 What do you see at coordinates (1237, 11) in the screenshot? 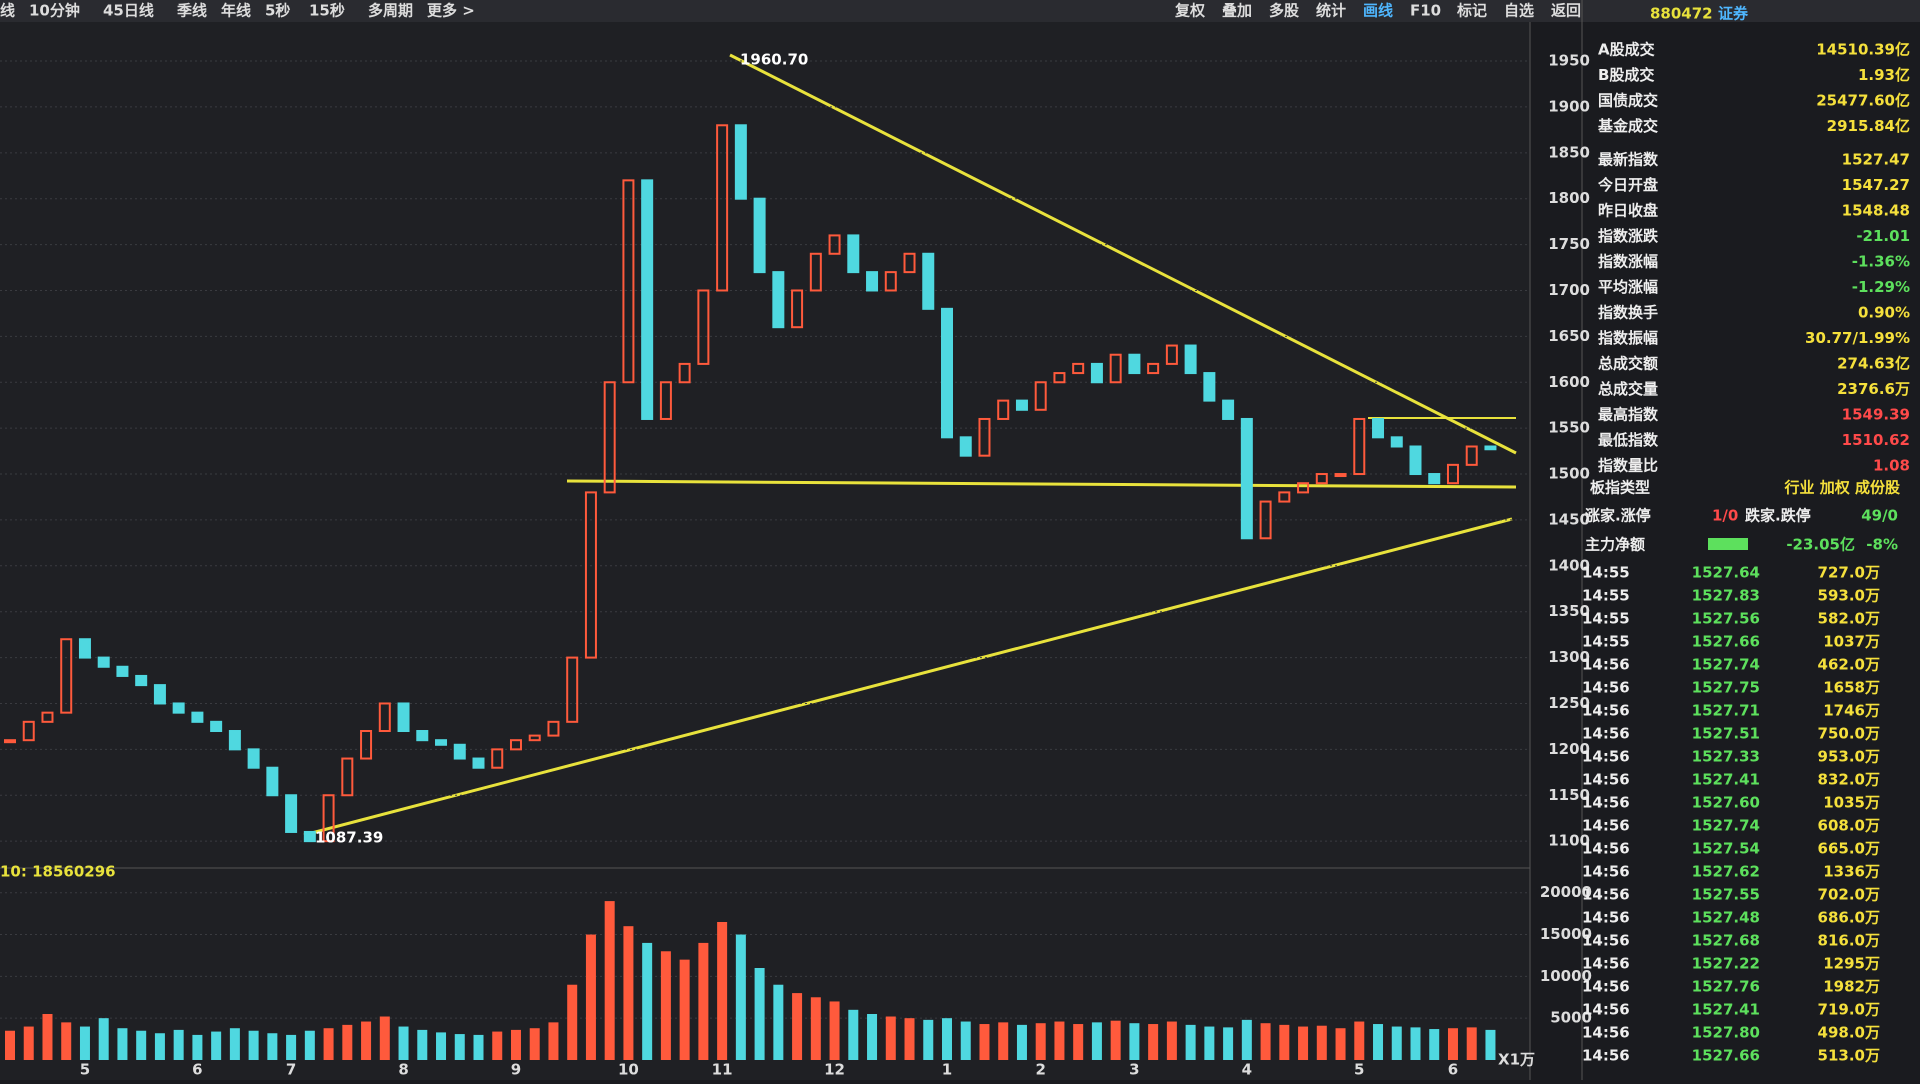
I see `toolbar-button: 叠加` at bounding box center [1237, 11].